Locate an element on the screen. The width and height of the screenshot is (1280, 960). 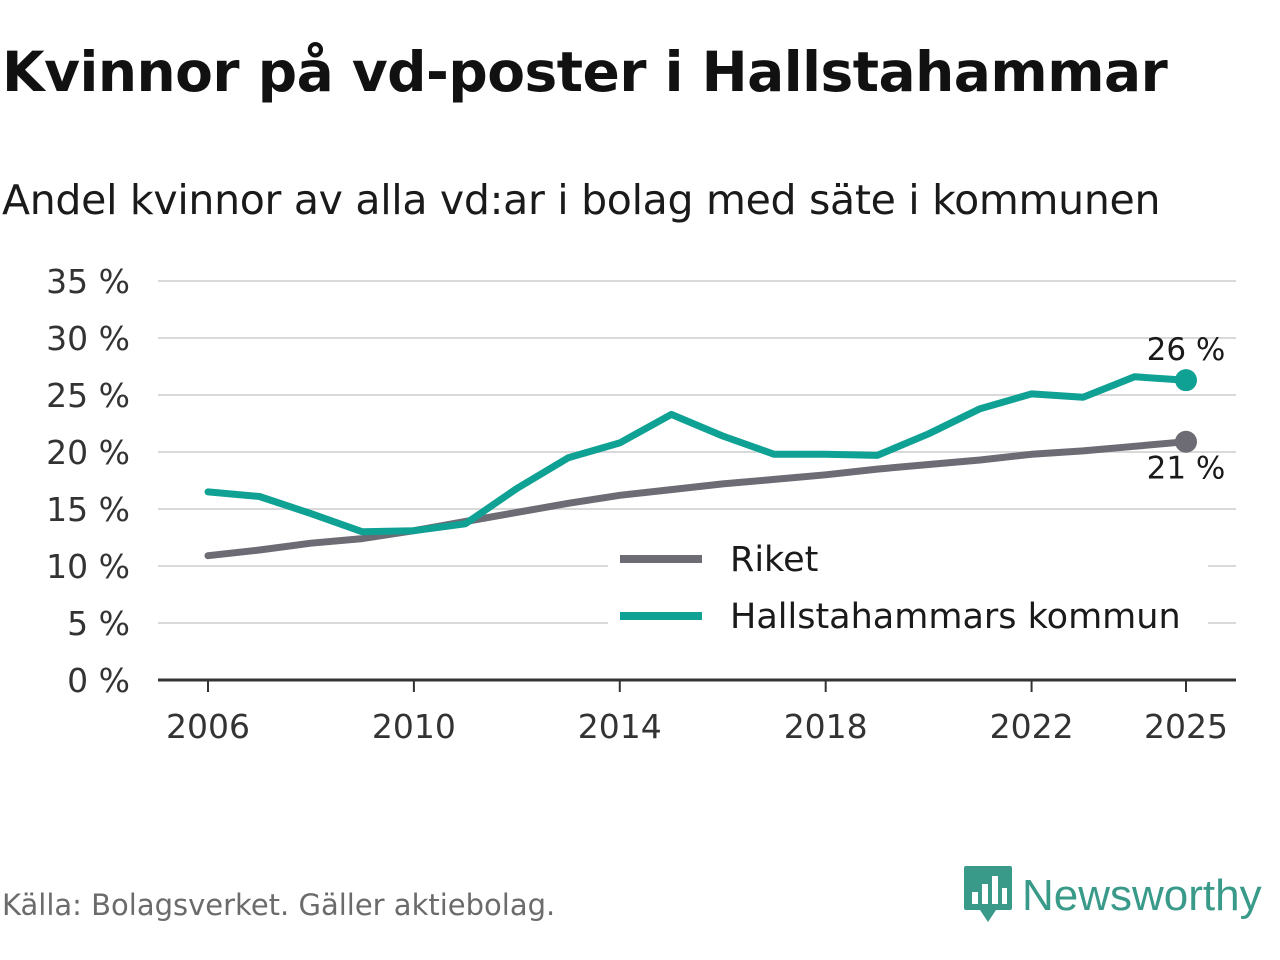
series-line-kommun is located at coordinates (697, 454).